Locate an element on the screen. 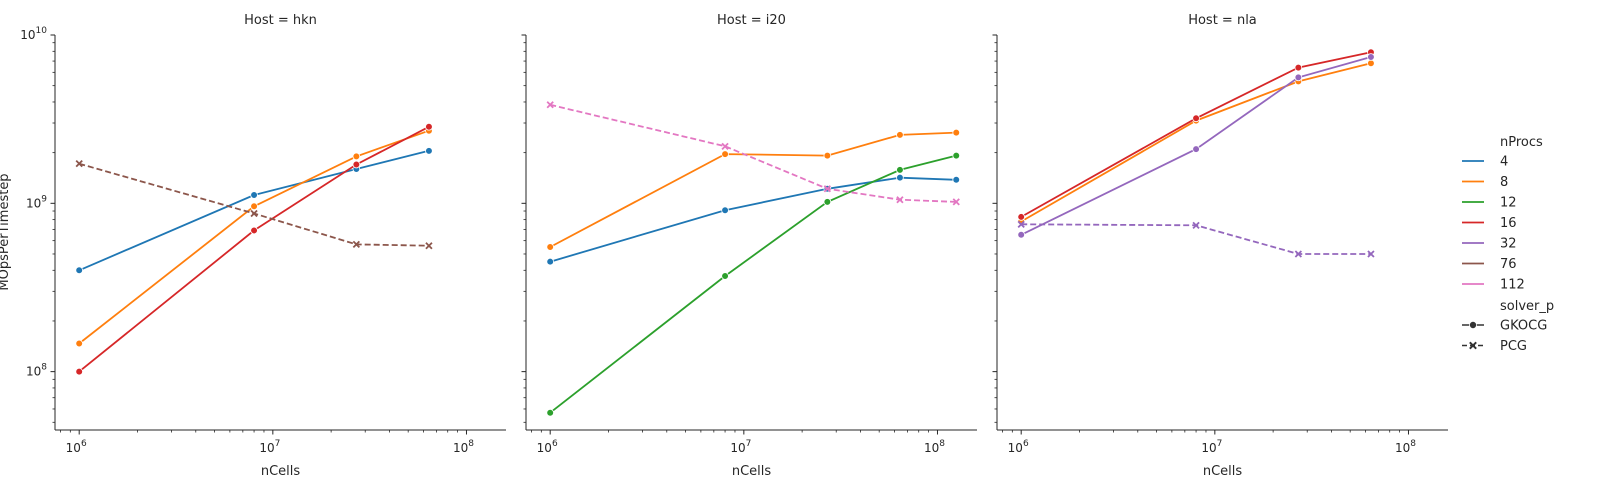 The width and height of the screenshot is (1607, 500). legend-marker-x is located at coordinates (1473, 345).